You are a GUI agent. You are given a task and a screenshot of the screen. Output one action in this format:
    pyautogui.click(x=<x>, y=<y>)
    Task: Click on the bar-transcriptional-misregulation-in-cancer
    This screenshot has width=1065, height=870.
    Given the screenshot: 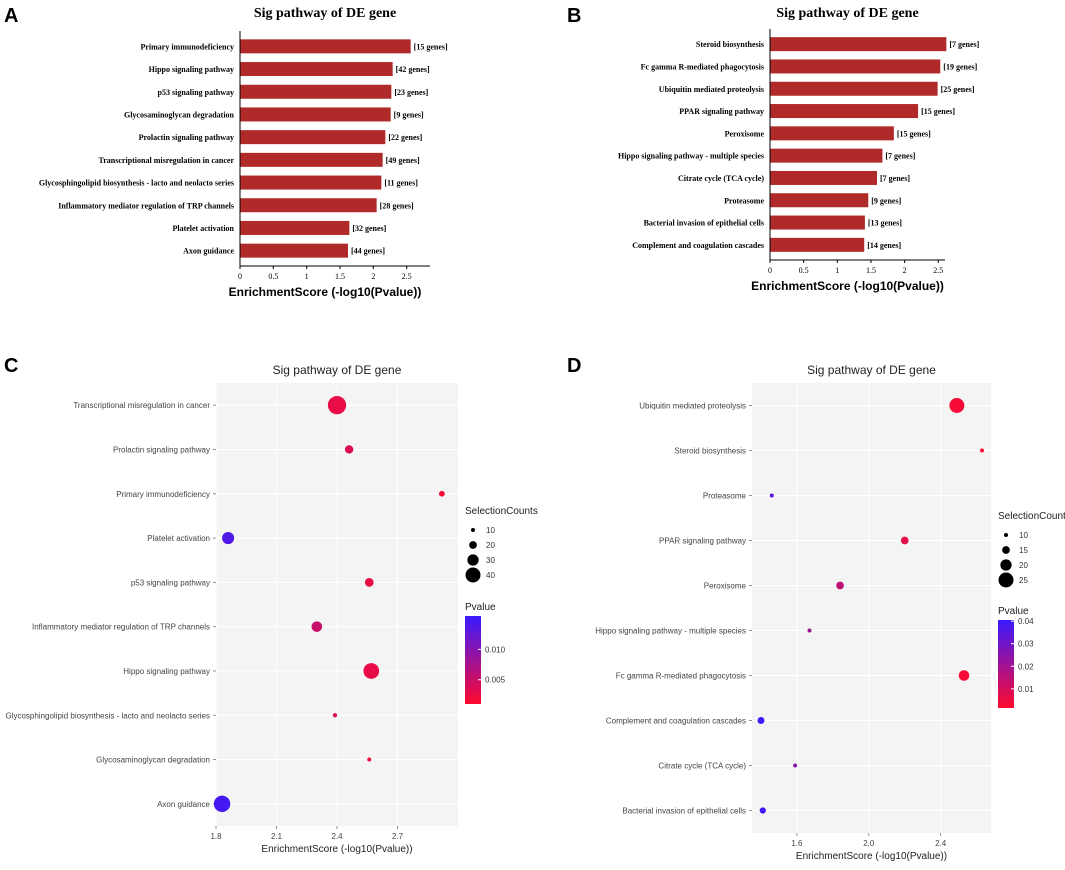 What is the action you would take?
    pyautogui.click(x=311, y=159)
    